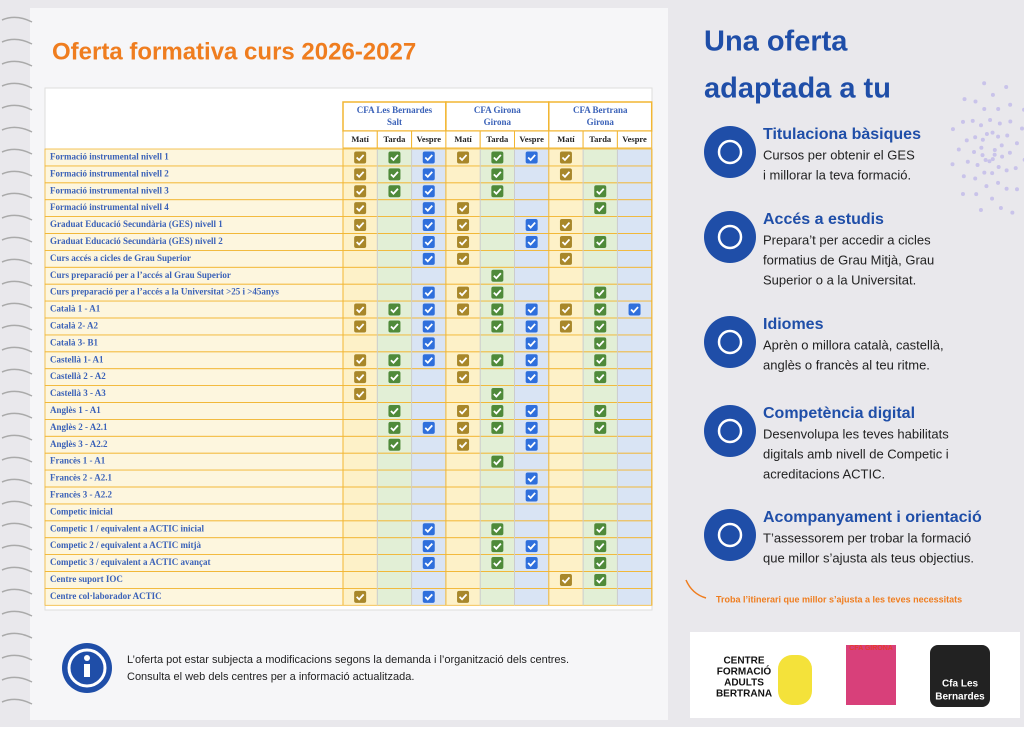 The height and width of the screenshot is (732, 1024). What do you see at coordinates (839, 279) in the screenshot?
I see `item-text: Superior o a la Universitat.` at bounding box center [839, 279].